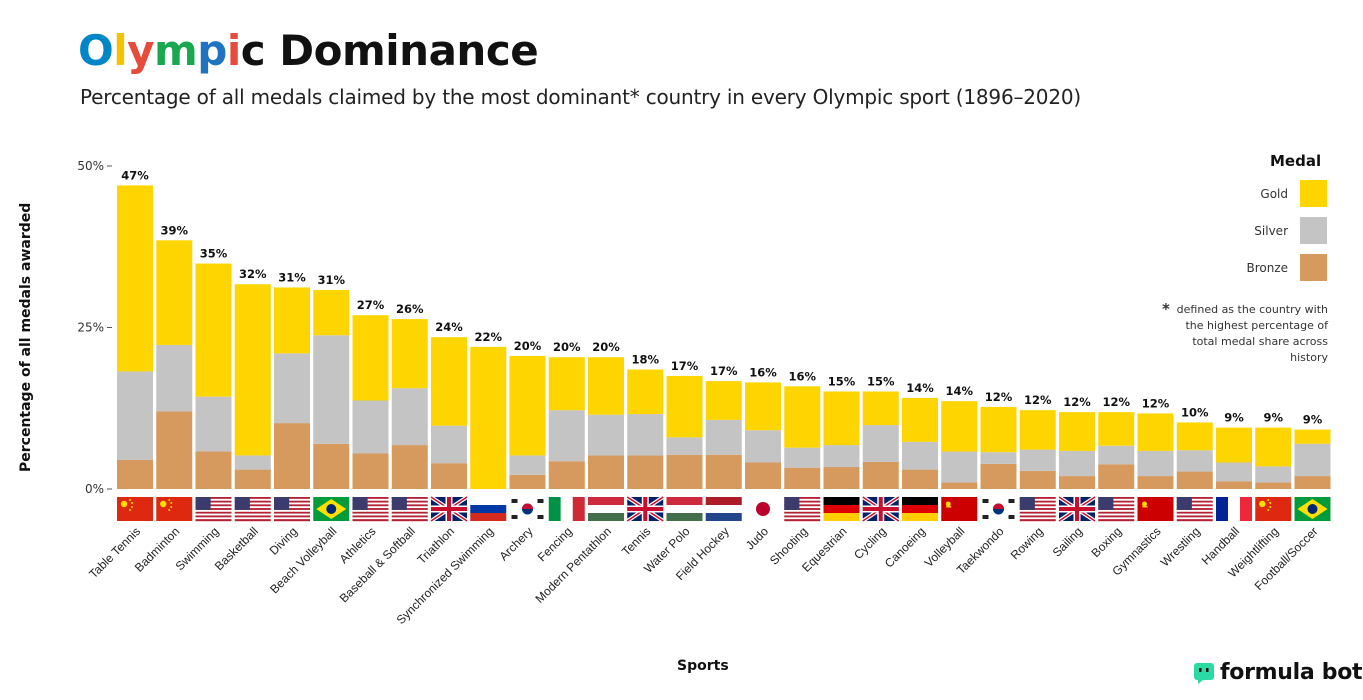 The image size is (1363, 700). What do you see at coordinates (135, 175) in the screenshot?
I see `bar-total-label: 47%` at bounding box center [135, 175].